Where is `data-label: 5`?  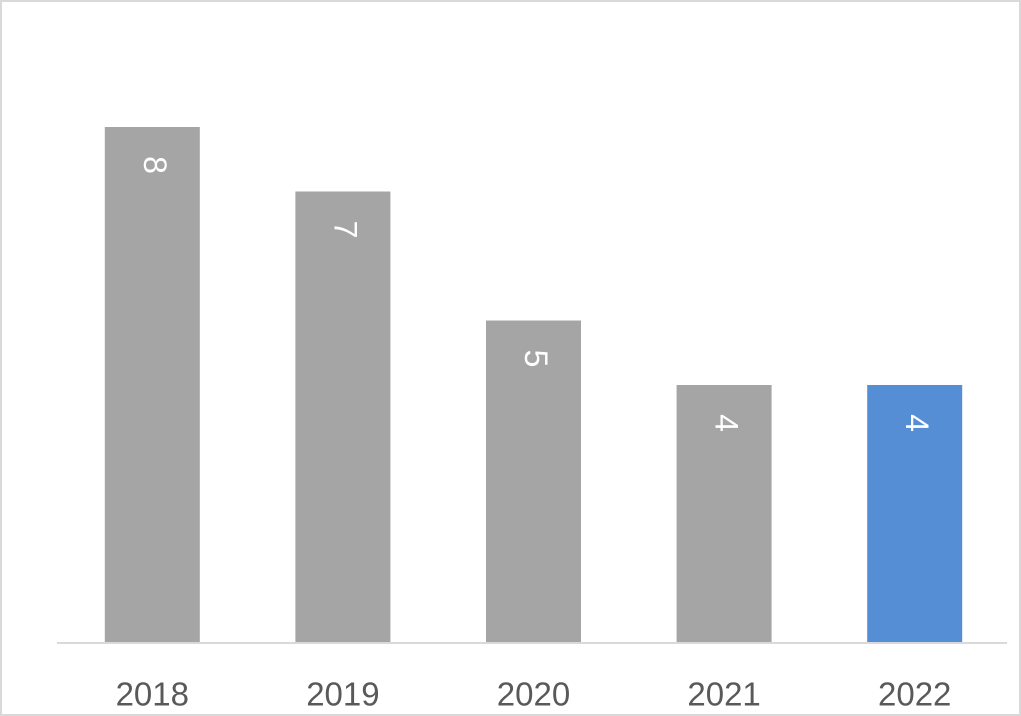 data-label: 5 is located at coordinates (536, 359).